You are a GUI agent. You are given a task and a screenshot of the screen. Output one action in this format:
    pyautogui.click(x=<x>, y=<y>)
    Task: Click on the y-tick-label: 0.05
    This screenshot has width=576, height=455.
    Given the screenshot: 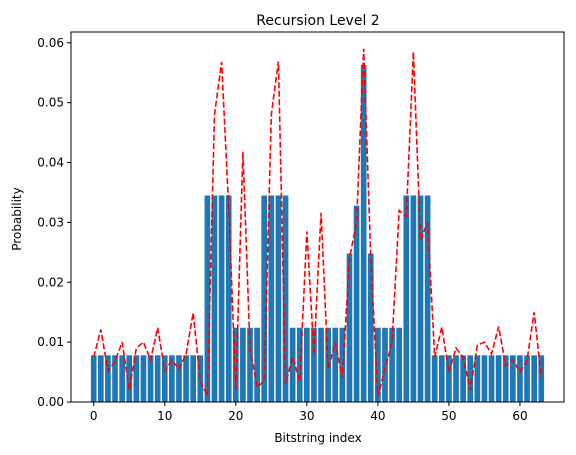 What is the action you would take?
    pyautogui.click(x=50, y=103)
    